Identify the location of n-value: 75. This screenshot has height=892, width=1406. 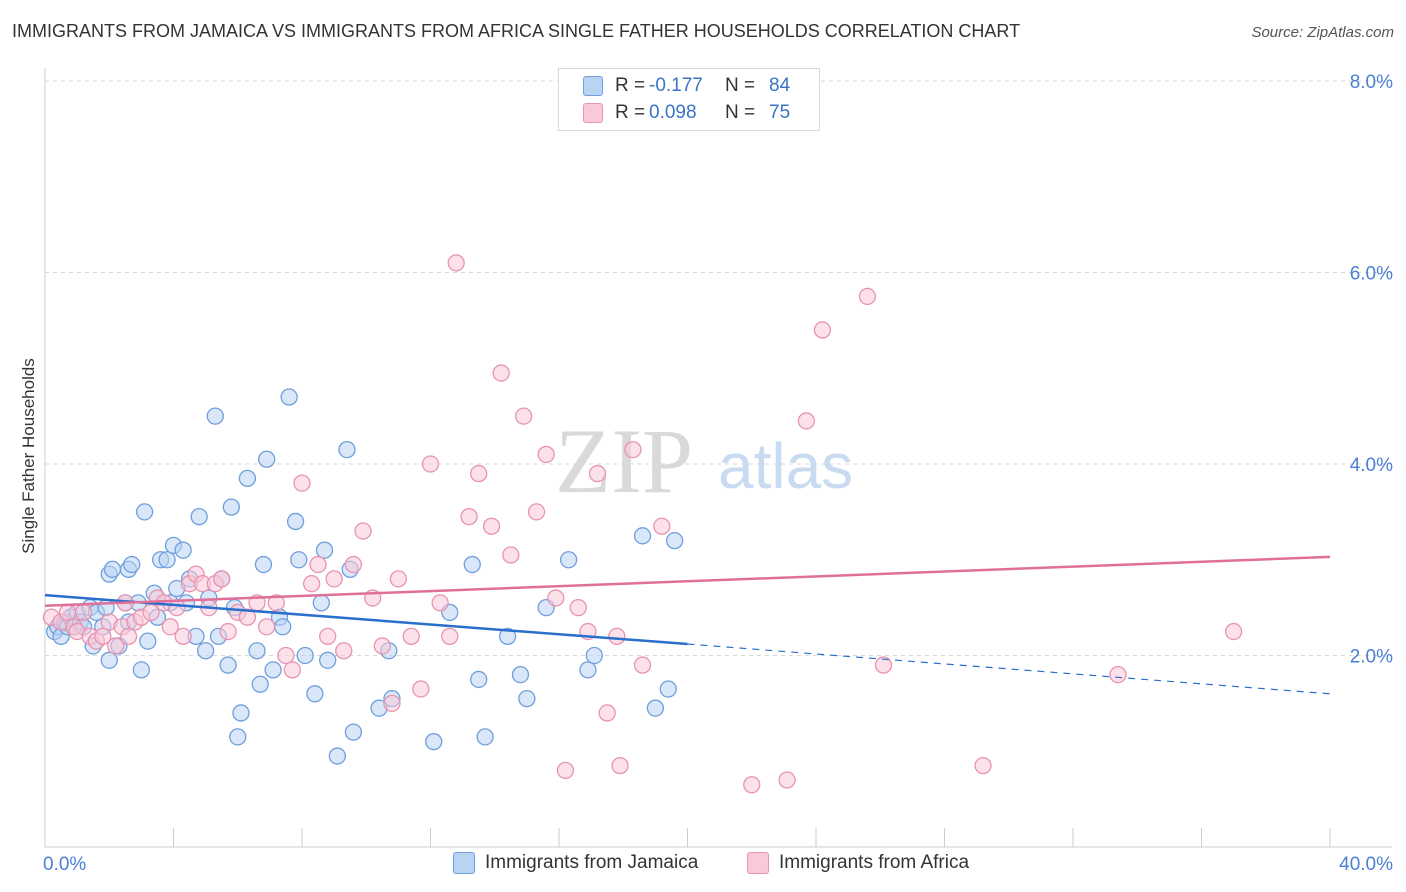
(780, 112).